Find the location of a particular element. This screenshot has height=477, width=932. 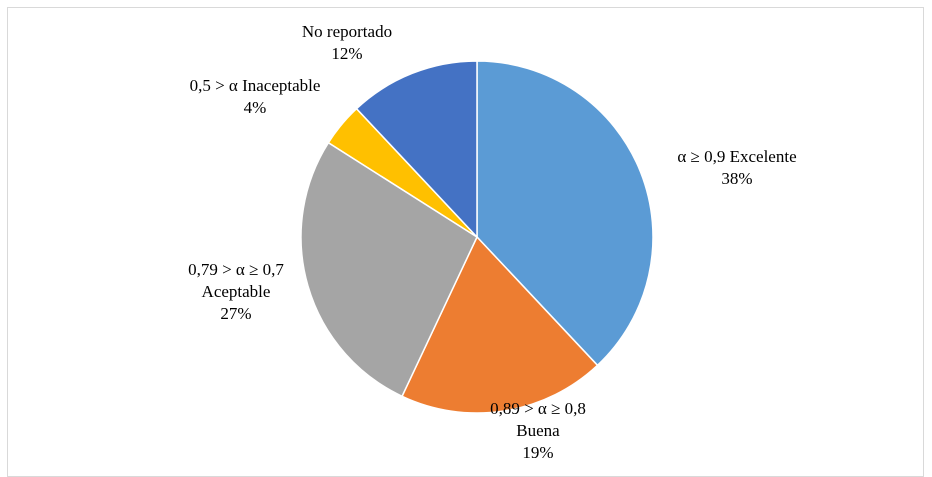

data-label-percent: 19% is located at coordinates (537, 452).